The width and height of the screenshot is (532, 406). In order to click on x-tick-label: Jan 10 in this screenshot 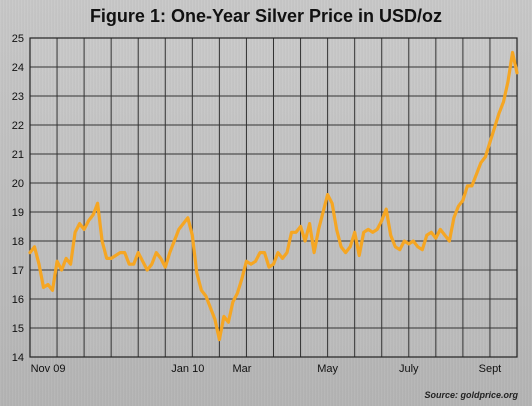, I will do `click(187, 369)`.